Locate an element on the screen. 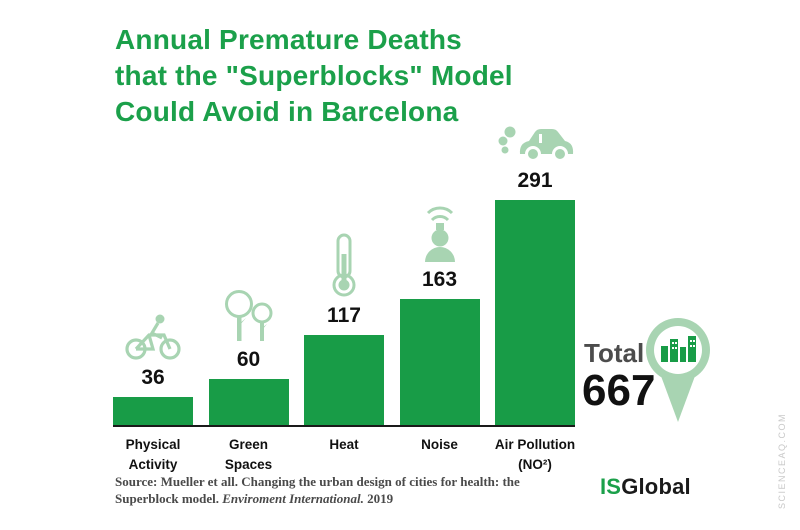 The height and width of the screenshot is (530, 800). trees-icon is located at coordinates (249, 315).